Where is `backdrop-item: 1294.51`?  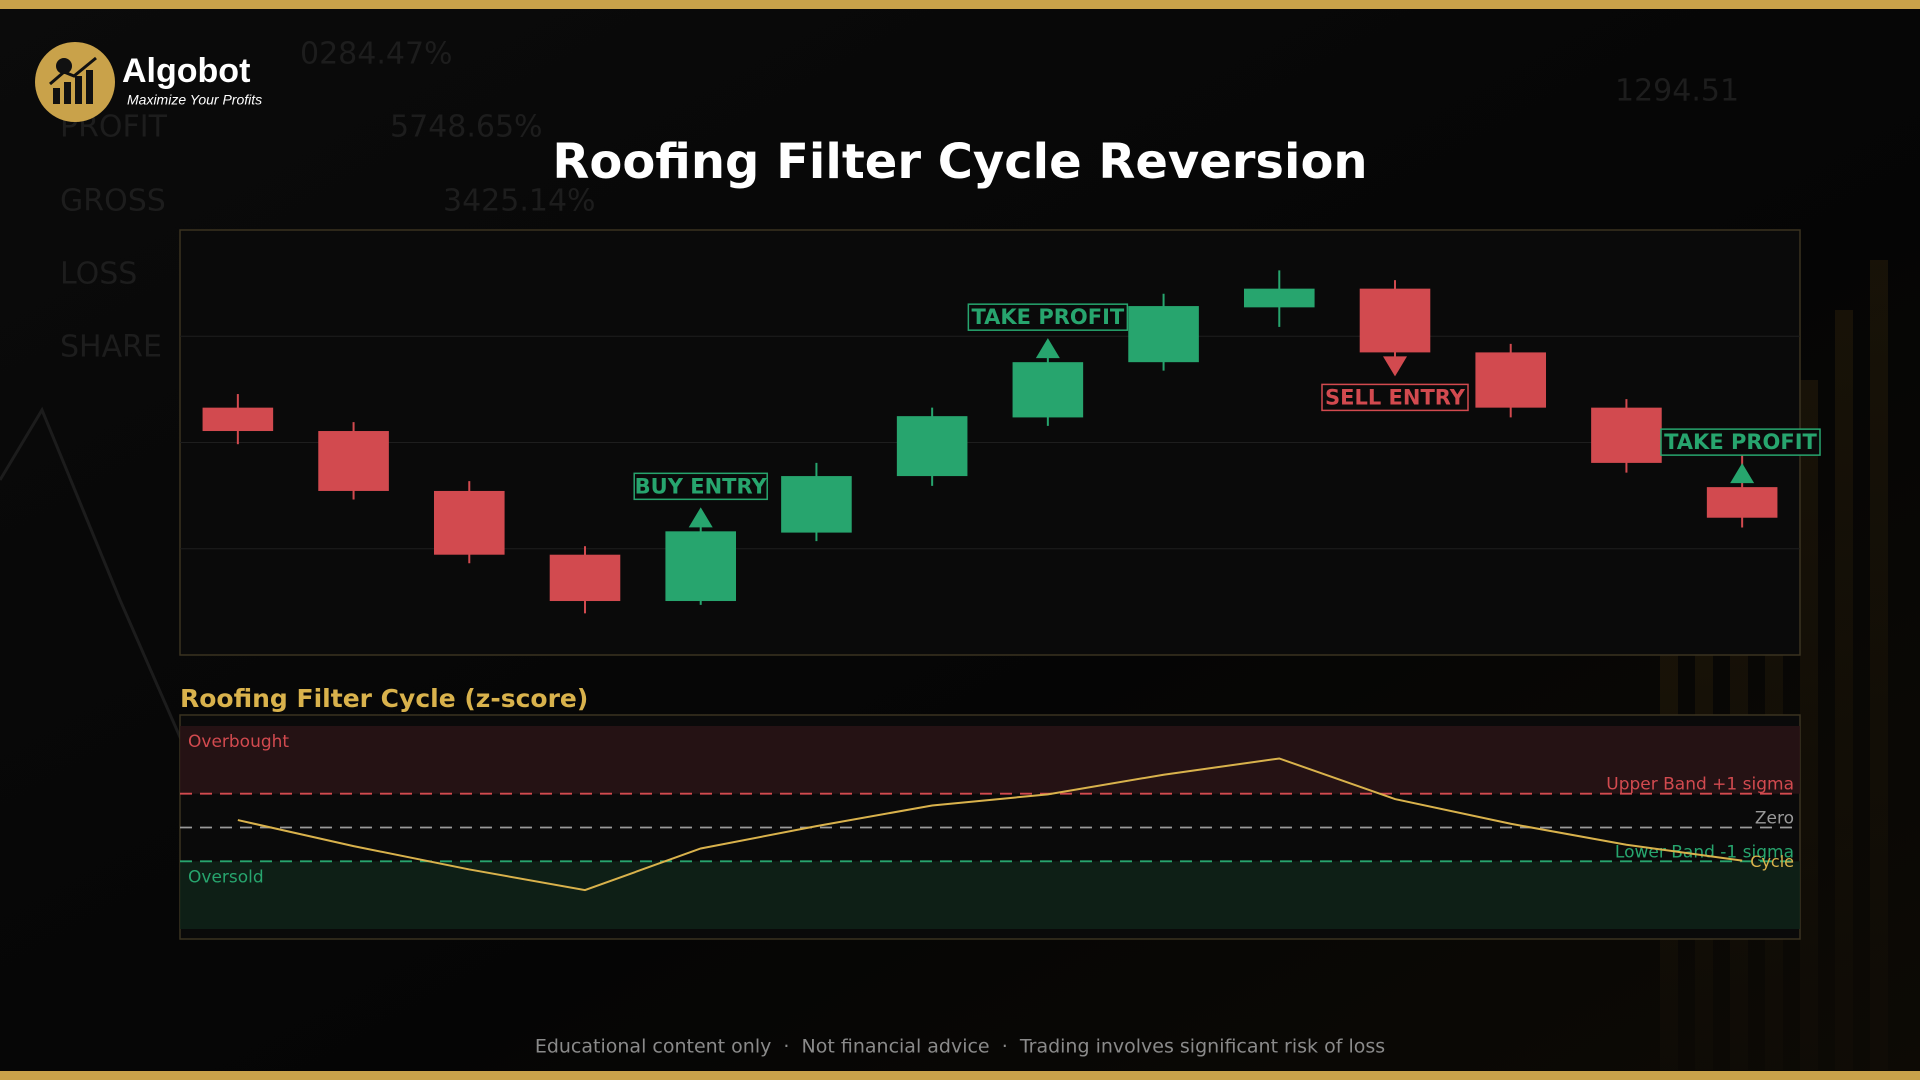
backdrop-item: 1294.51 is located at coordinates (1677, 91).